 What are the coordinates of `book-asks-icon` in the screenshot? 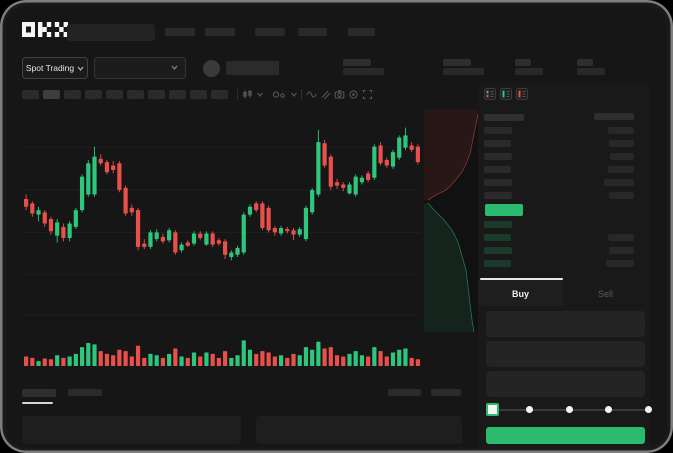 It's located at (522, 94).